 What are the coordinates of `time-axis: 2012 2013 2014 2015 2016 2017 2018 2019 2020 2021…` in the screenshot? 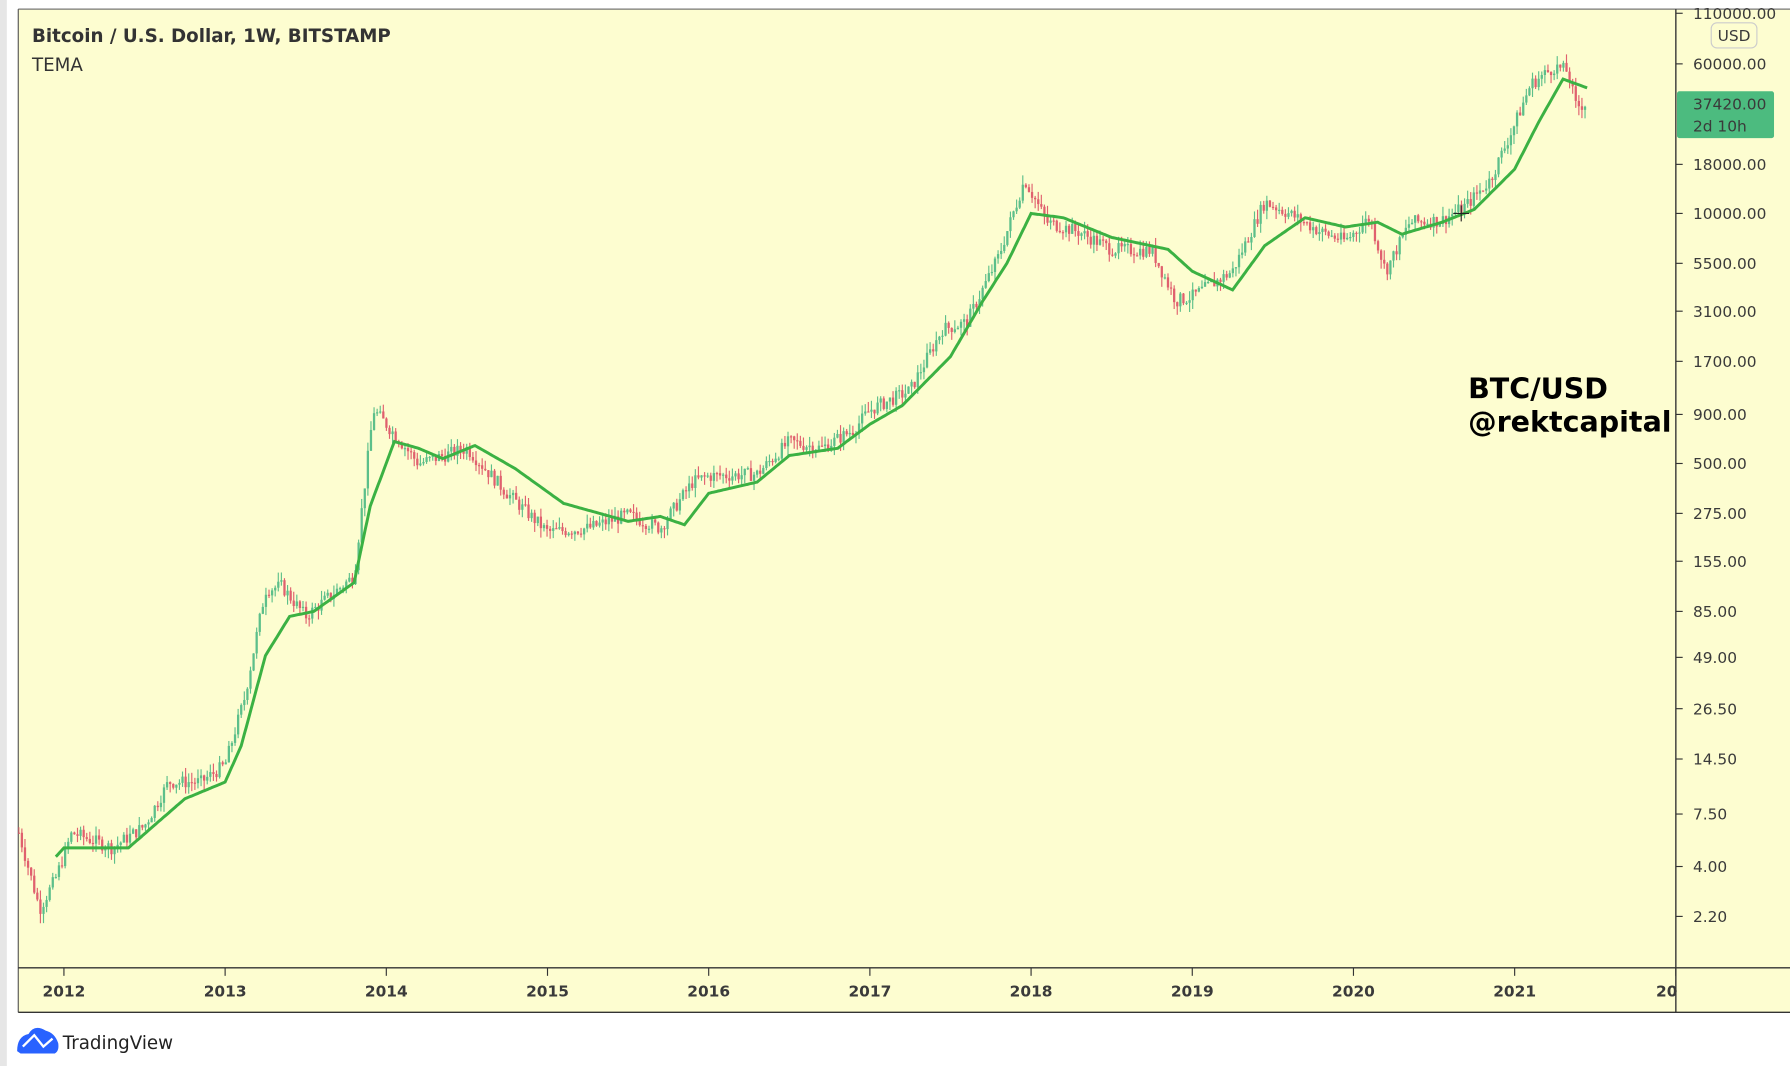 It's located at (860, 984).